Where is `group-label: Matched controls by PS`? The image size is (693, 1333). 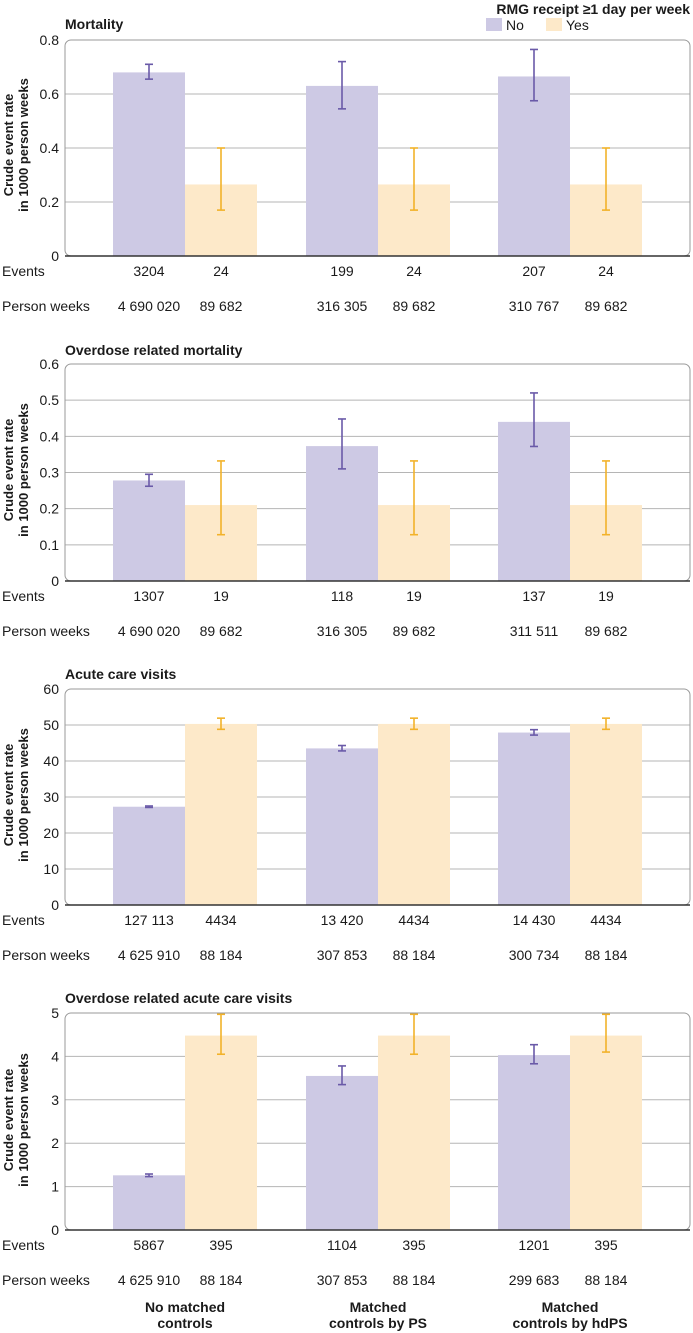 group-label: Matched controls by PS is located at coordinates (378, 1315).